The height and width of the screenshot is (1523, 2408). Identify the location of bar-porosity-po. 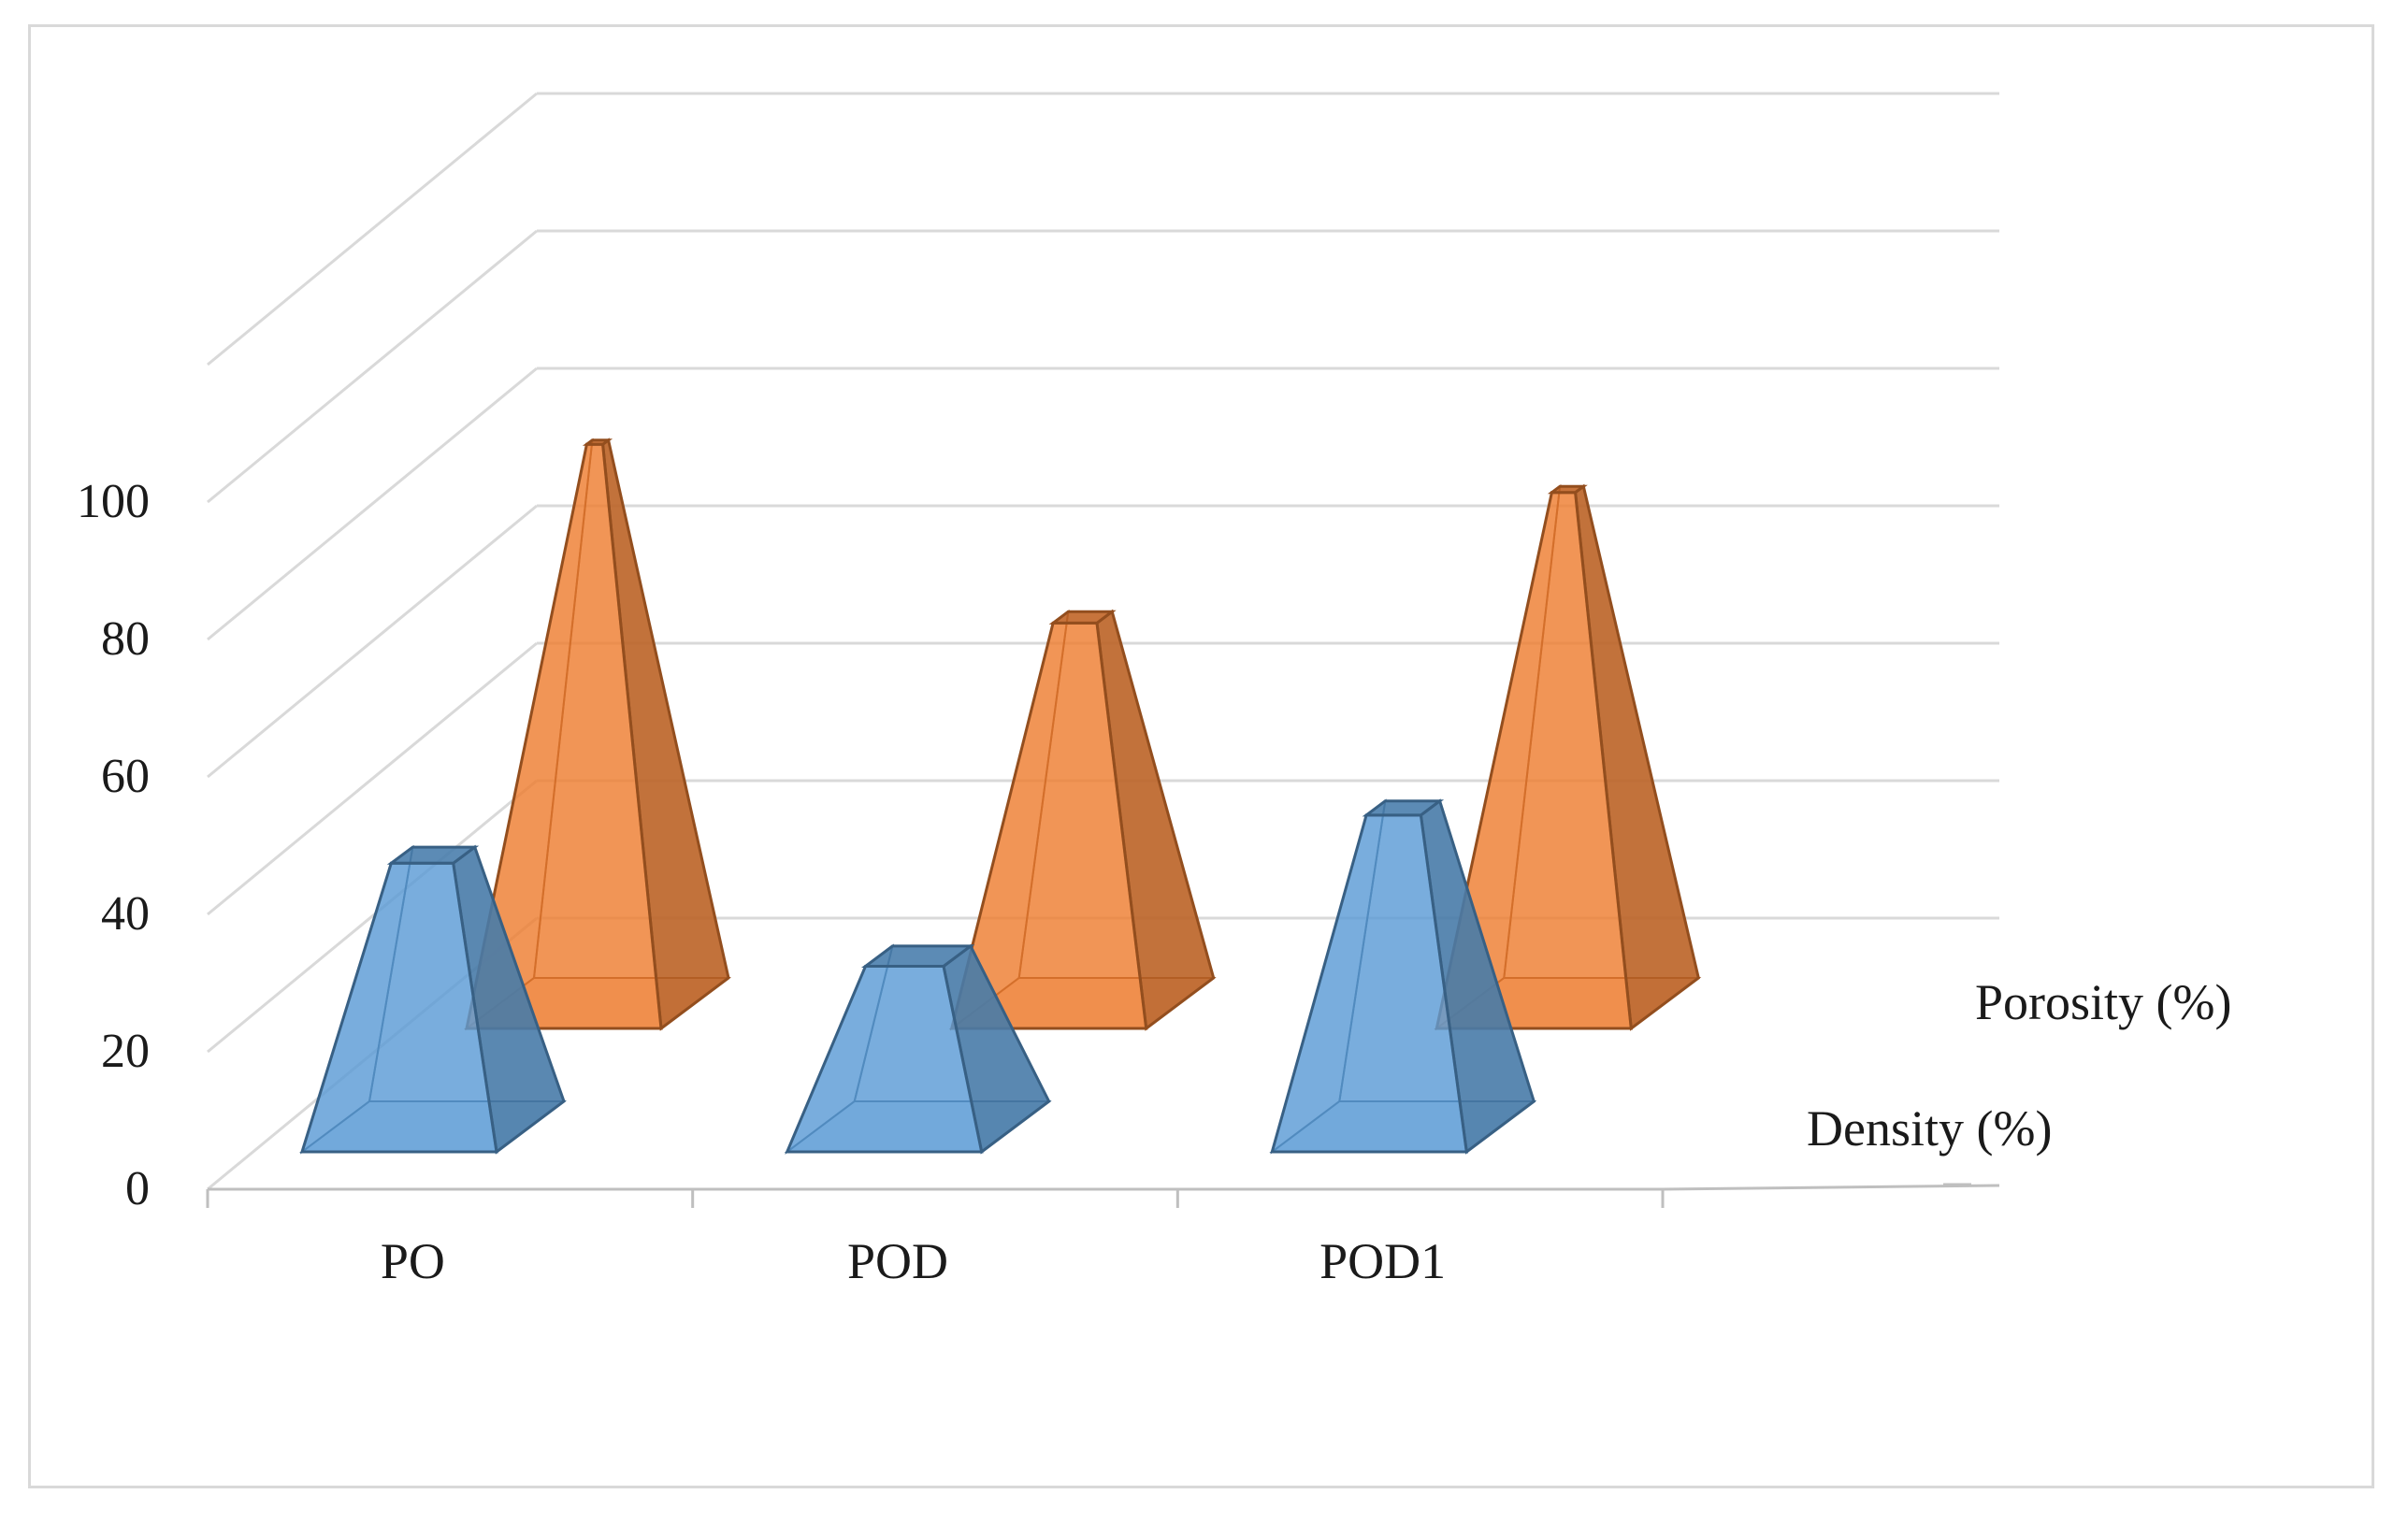
(597, 734).